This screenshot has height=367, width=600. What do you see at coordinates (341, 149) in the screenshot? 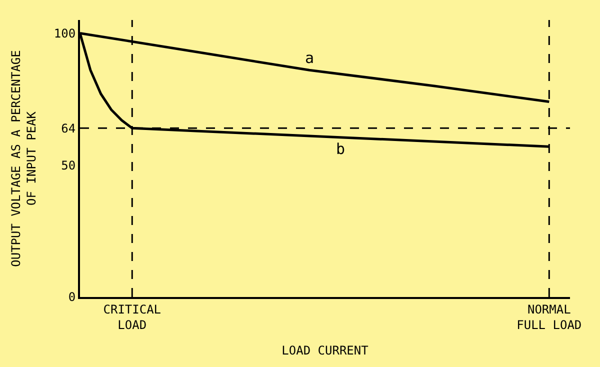
I see `series-label: b` at bounding box center [341, 149].